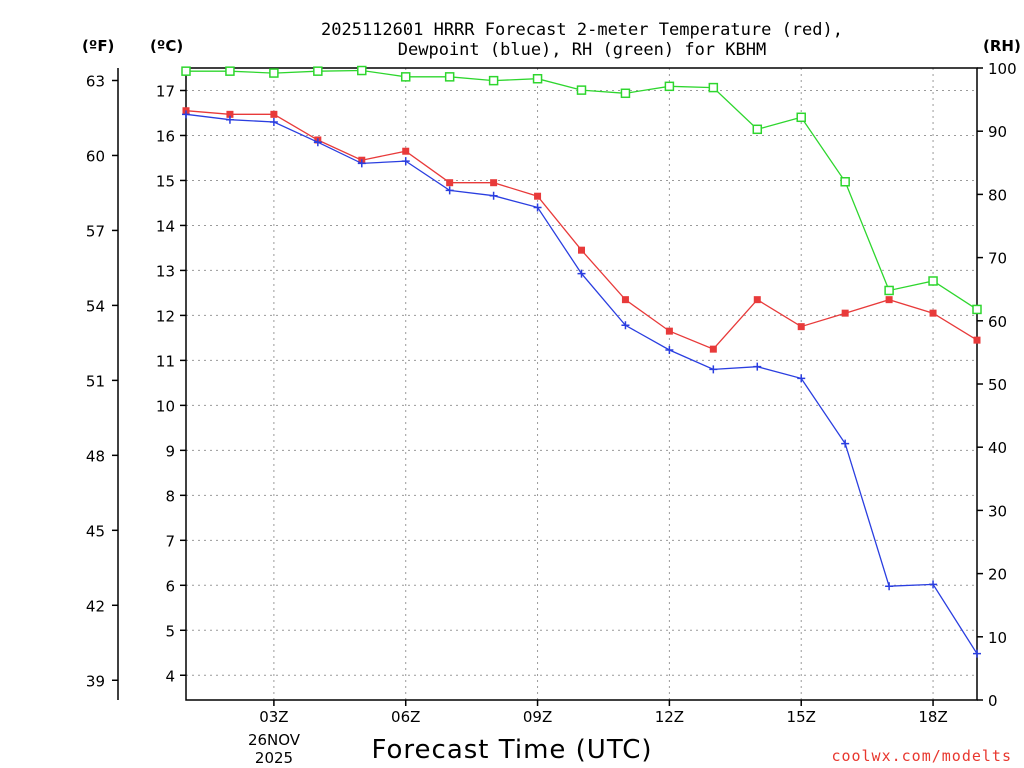  Describe the element at coordinates (997, 195) in the screenshot. I see `rh-tick-label: 80` at that location.